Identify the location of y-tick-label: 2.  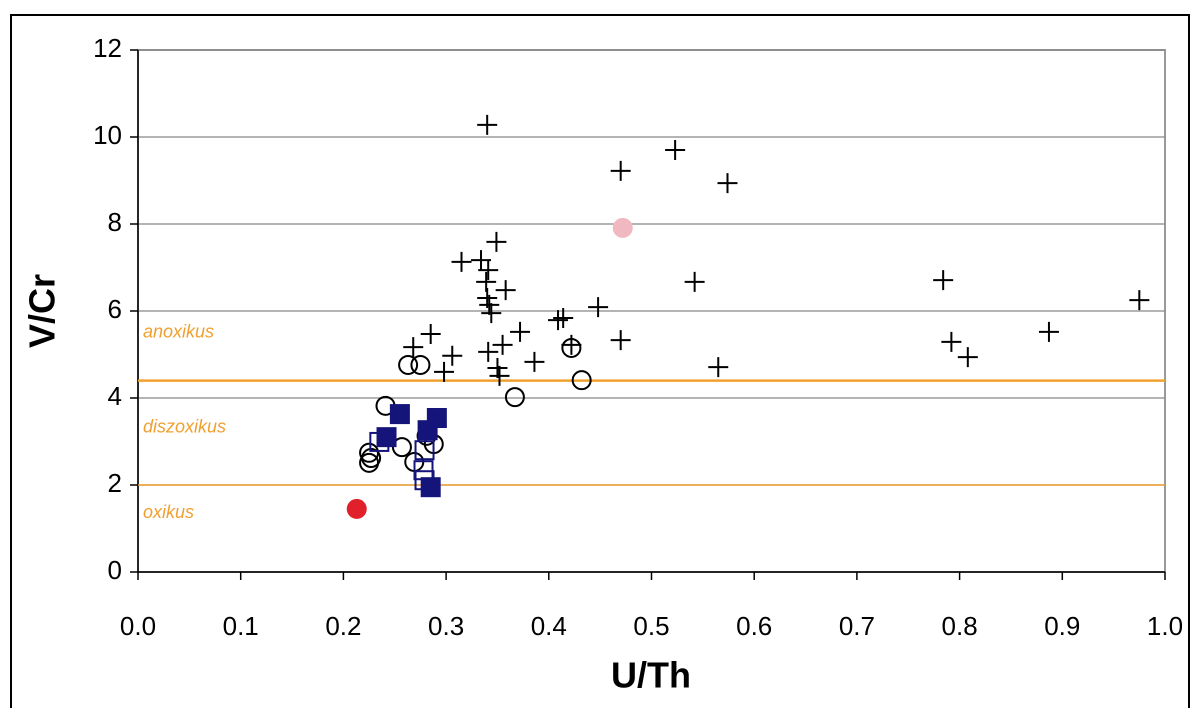
(115, 483).